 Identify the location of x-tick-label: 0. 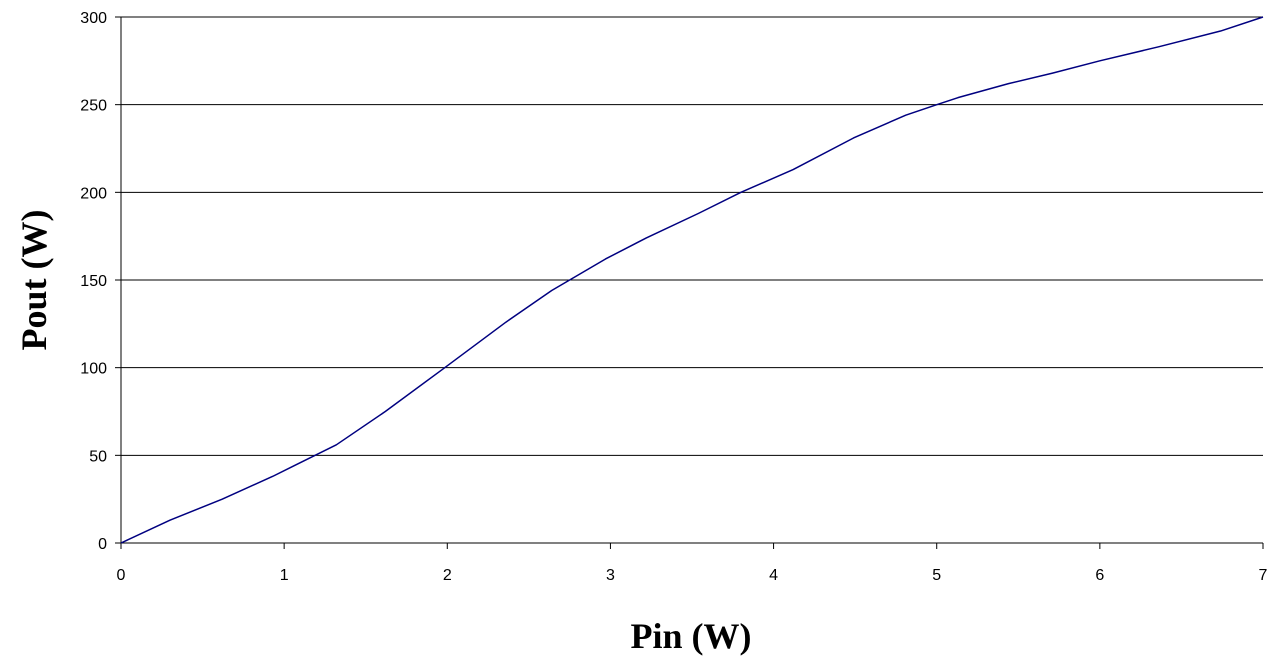
(121, 575).